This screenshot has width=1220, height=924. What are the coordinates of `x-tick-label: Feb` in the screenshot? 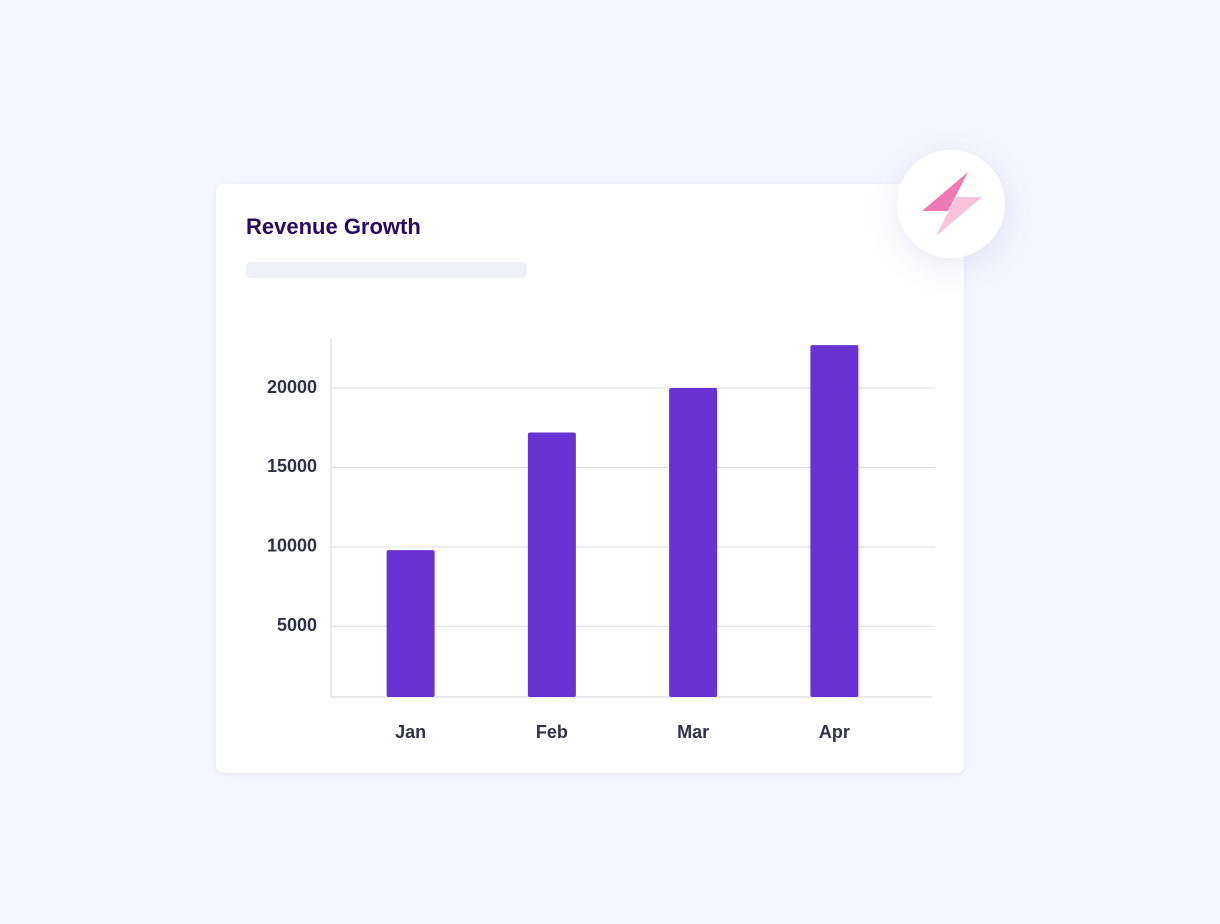 It's located at (552, 732).